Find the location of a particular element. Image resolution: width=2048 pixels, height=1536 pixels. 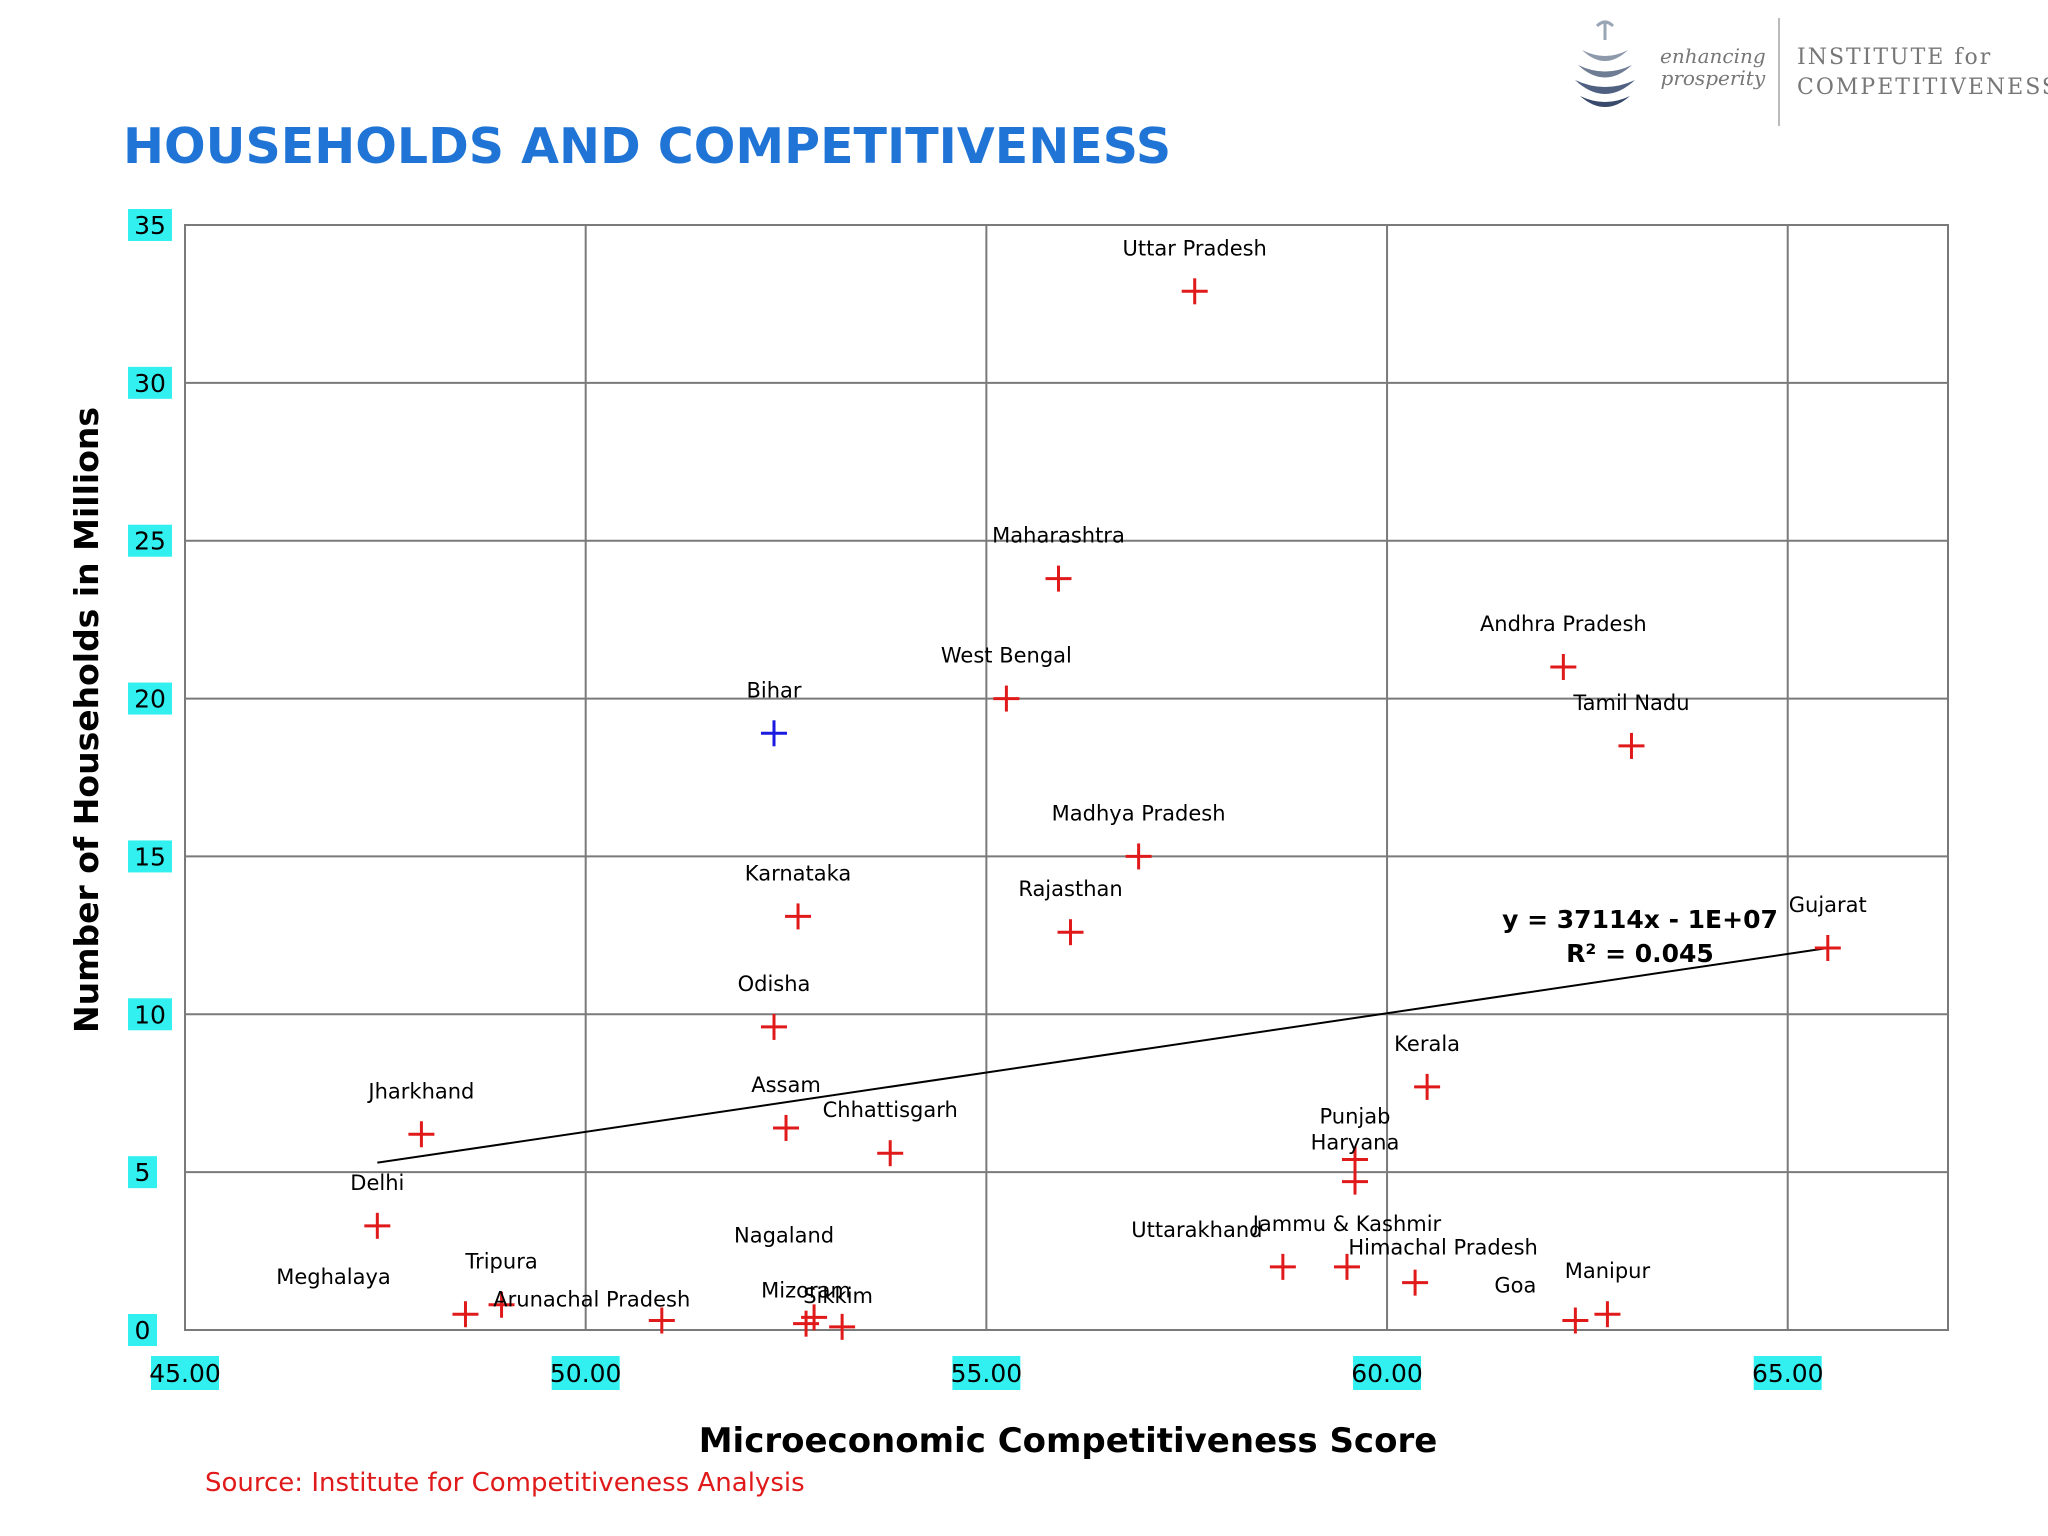

point-mizoram is located at coordinates (806, 1323).